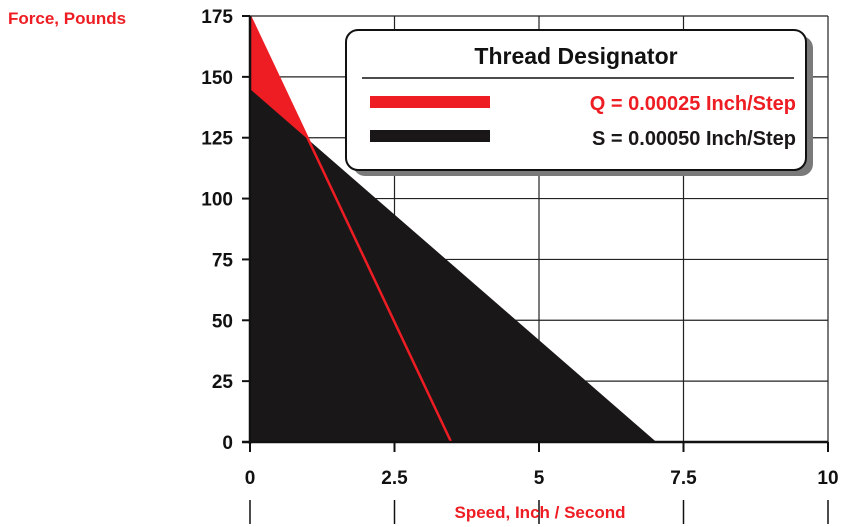  Describe the element at coordinates (540, 512) in the screenshot. I see `x-axis-title: Speed, Inch / Second` at that location.